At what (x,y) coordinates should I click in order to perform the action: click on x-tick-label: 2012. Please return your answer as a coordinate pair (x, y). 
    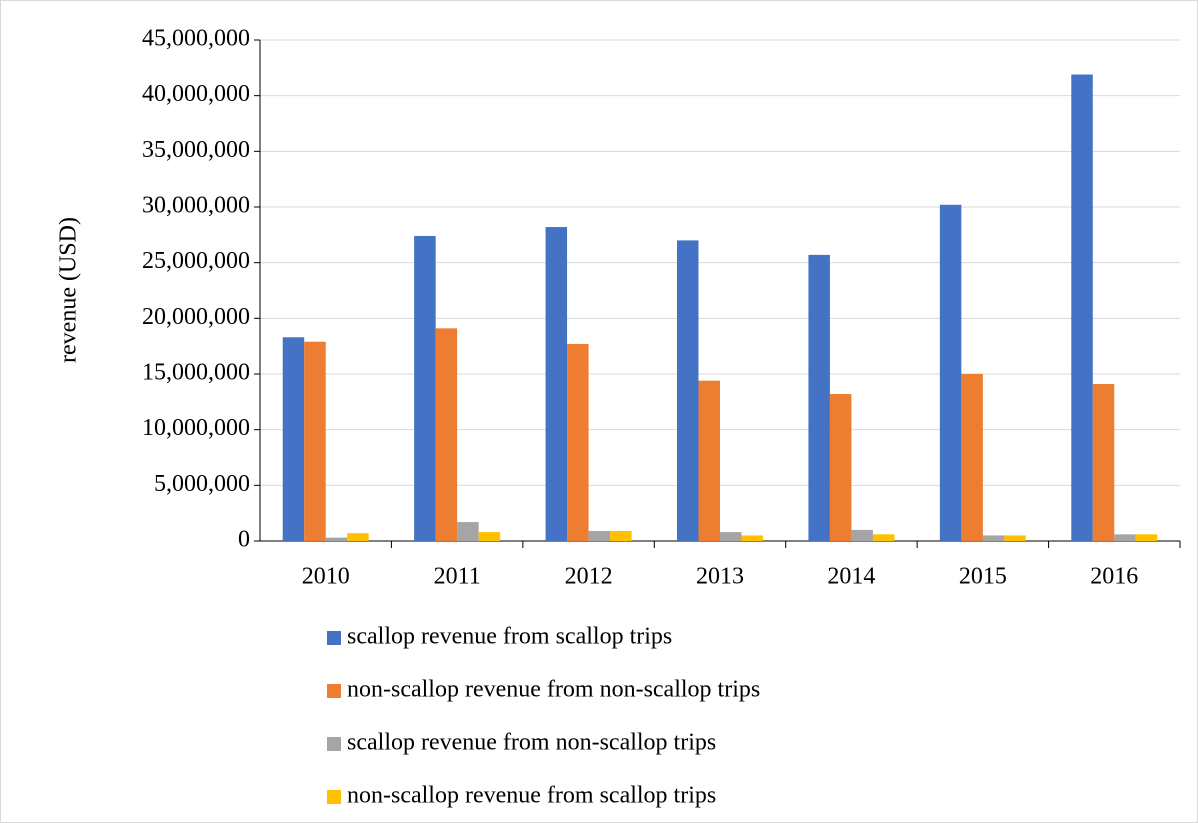
    Looking at the image, I should click on (589, 577).